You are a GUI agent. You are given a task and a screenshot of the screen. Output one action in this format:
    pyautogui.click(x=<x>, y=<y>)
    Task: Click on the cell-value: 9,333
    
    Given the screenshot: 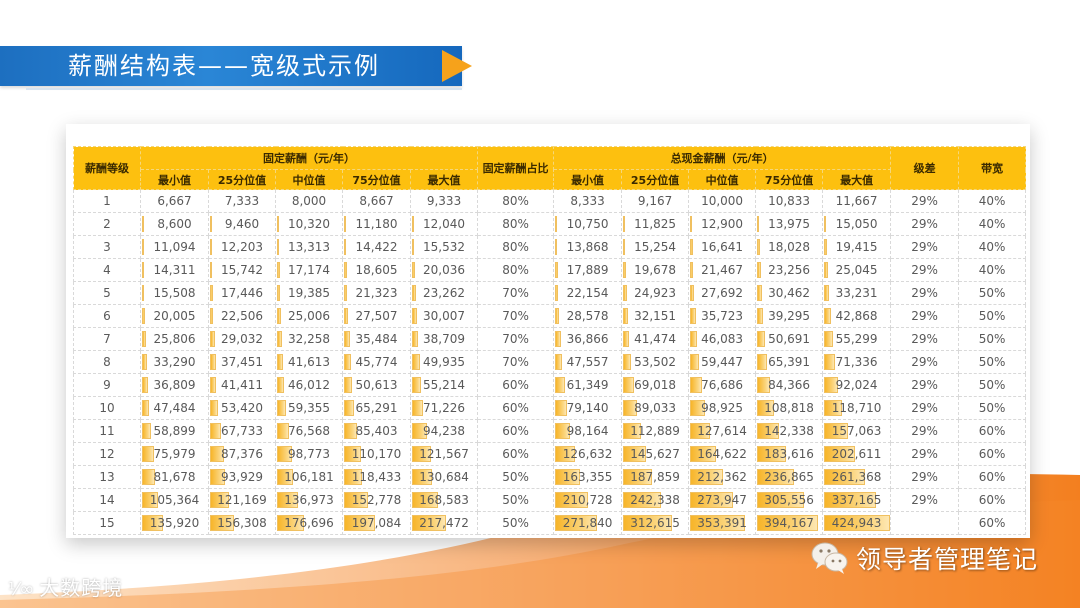 What is the action you would take?
    pyautogui.click(x=444, y=201)
    